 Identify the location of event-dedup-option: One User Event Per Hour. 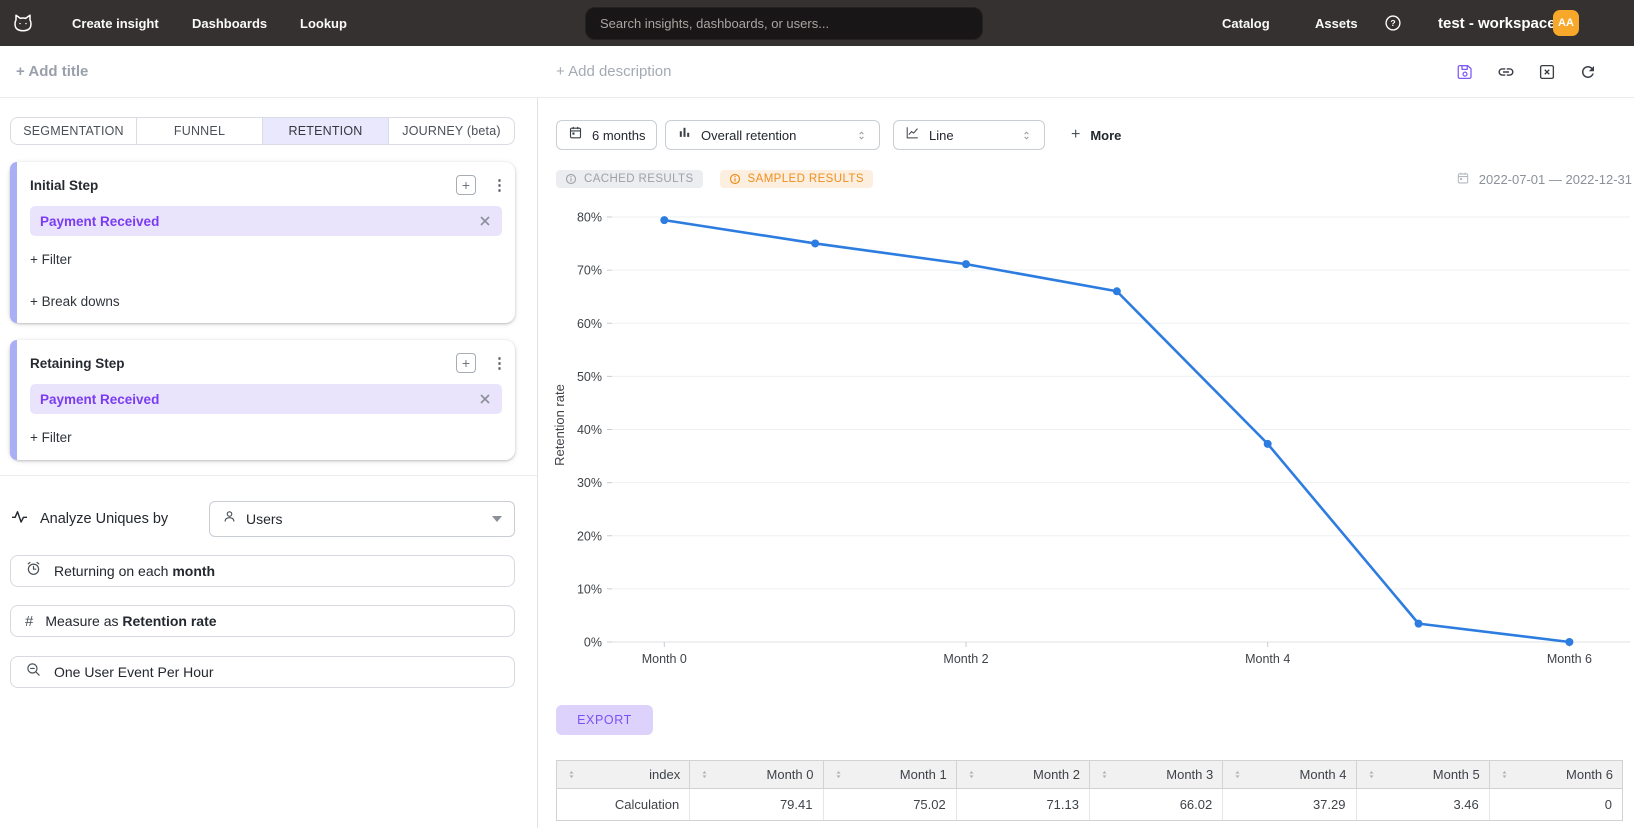
(262, 672).